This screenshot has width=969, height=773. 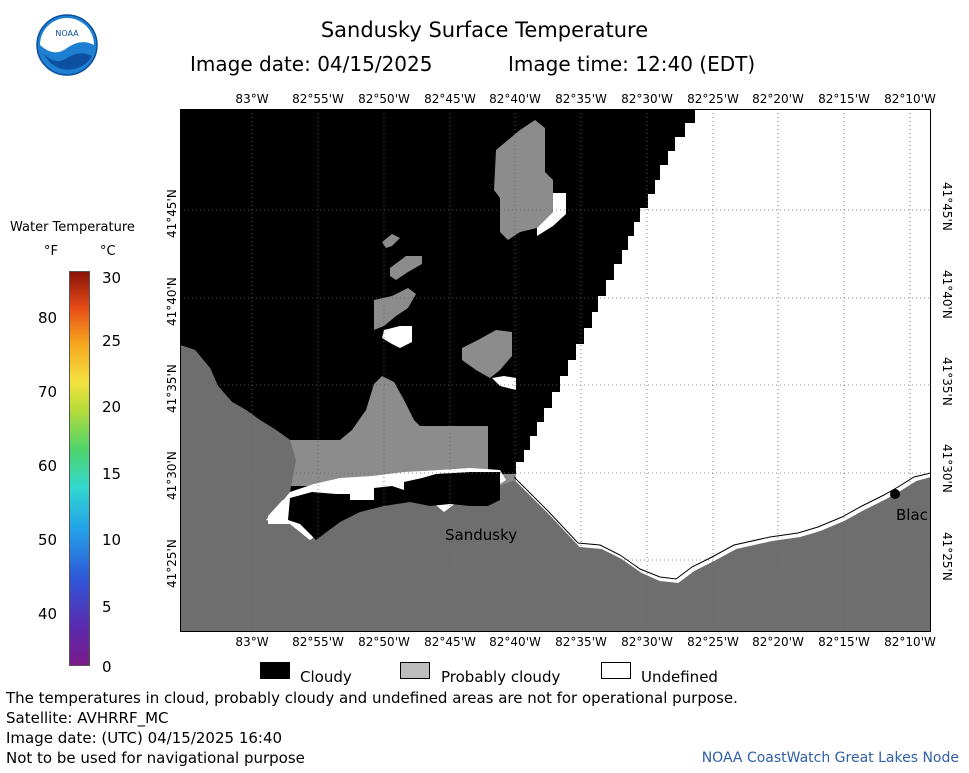 I want to click on noaa-logo: NOAA, so click(x=67, y=45).